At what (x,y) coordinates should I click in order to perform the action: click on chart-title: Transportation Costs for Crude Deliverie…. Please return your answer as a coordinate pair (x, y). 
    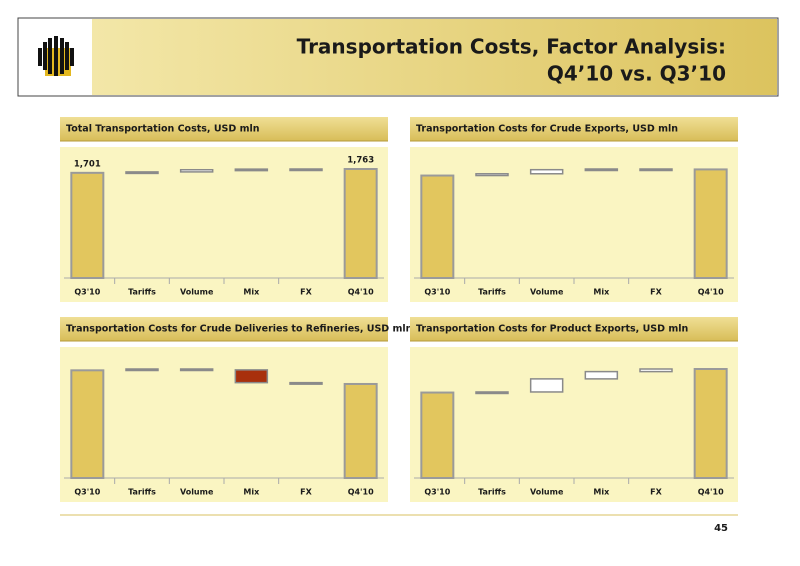
    Looking at the image, I should click on (239, 329).